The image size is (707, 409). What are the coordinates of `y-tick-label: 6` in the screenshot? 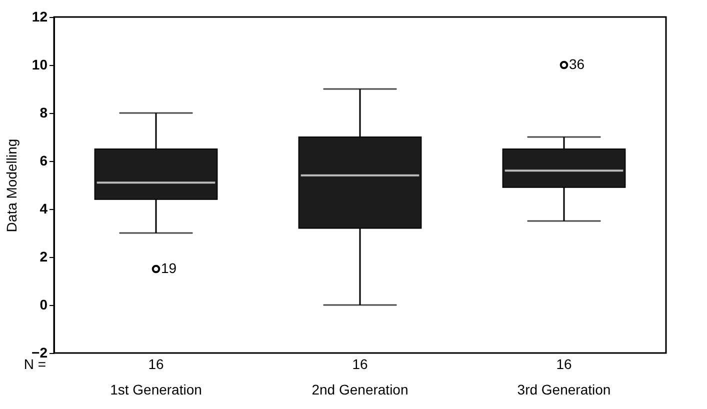 It's located at (44, 160).